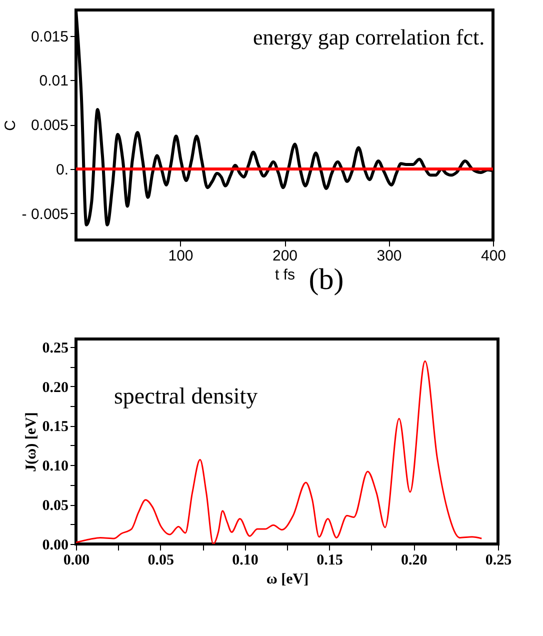  I want to click on y-tick-label: 0.01, so click(53, 81).